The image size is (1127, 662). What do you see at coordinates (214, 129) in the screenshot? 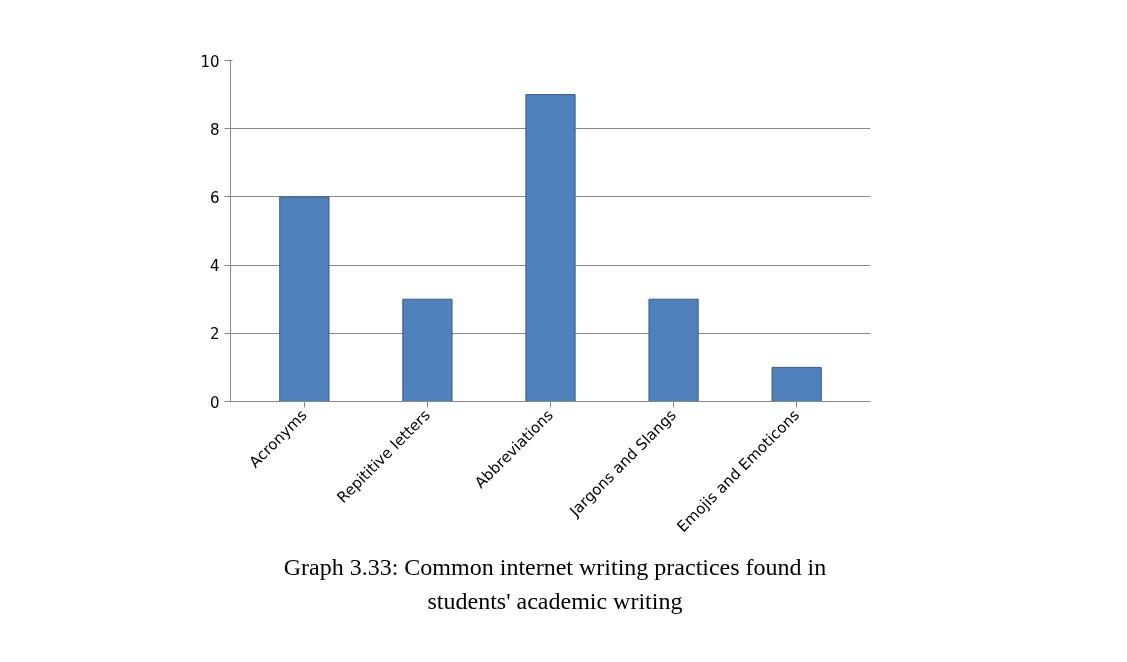
I see `y-tick-label: 8` at bounding box center [214, 129].